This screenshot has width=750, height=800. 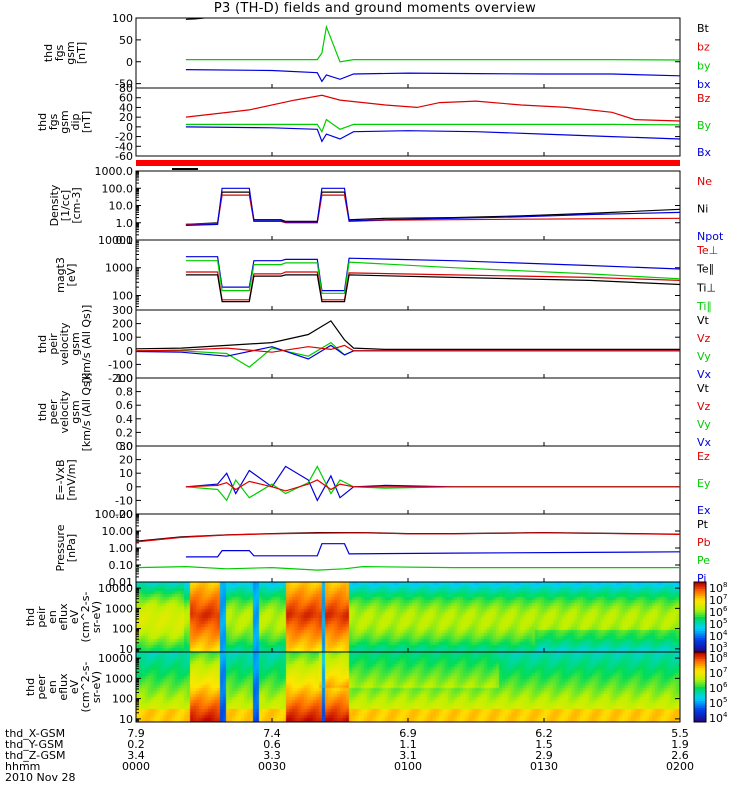 I want to click on y-tick-label: 100.0, so click(x=118, y=188).